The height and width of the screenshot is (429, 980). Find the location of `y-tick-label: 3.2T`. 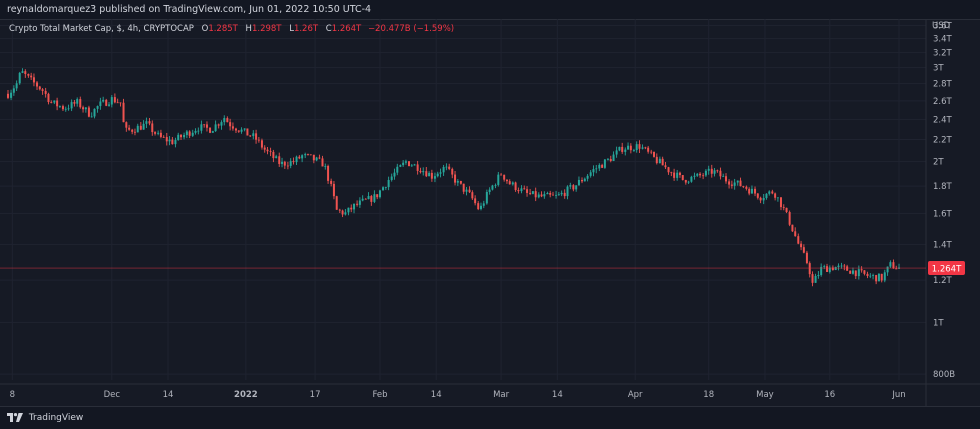

y-tick-label: 3.2T is located at coordinates (943, 54).